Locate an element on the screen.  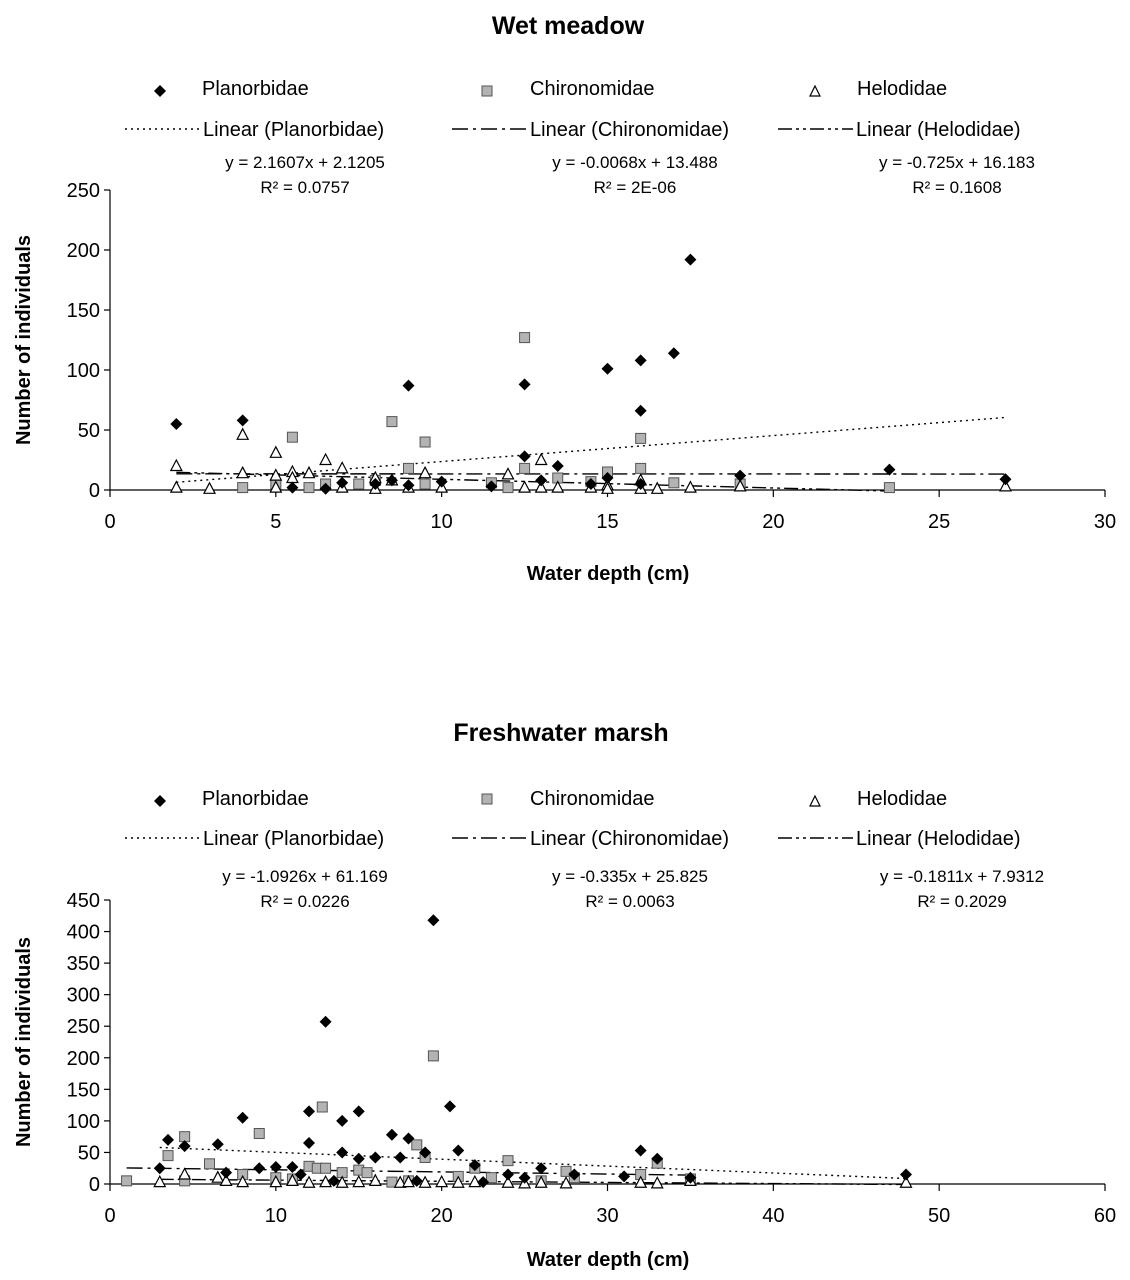
y-tick-label: 300 is located at coordinates (83, 996).